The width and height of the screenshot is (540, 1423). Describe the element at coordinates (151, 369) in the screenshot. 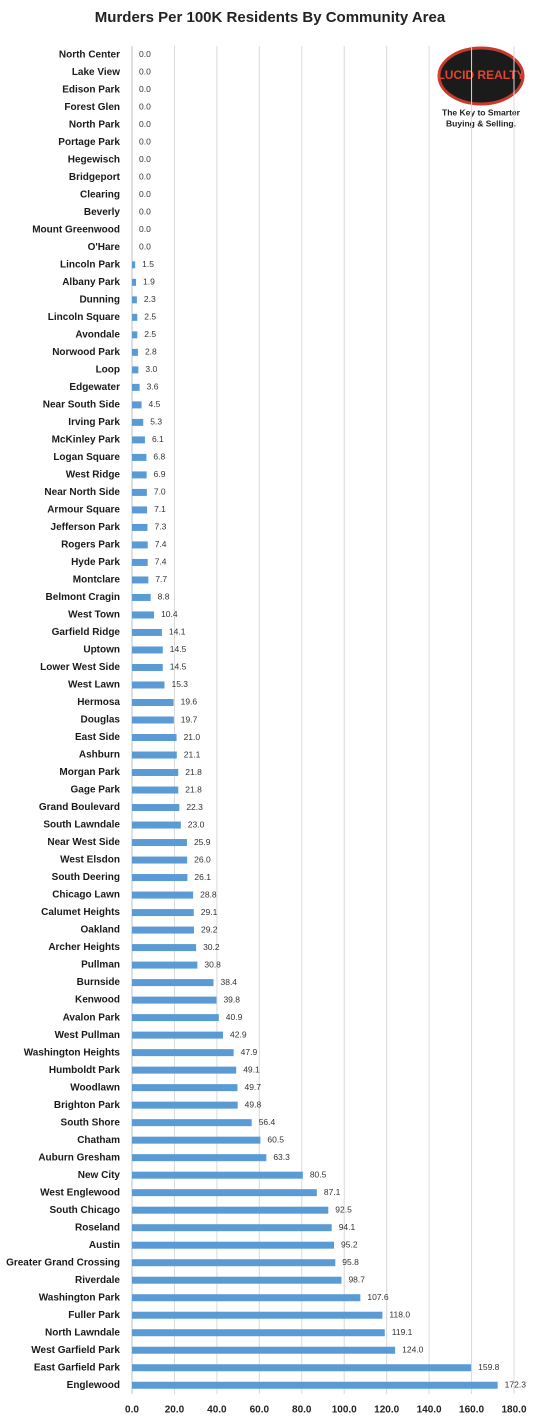

I see `value-label: 3.0` at that location.